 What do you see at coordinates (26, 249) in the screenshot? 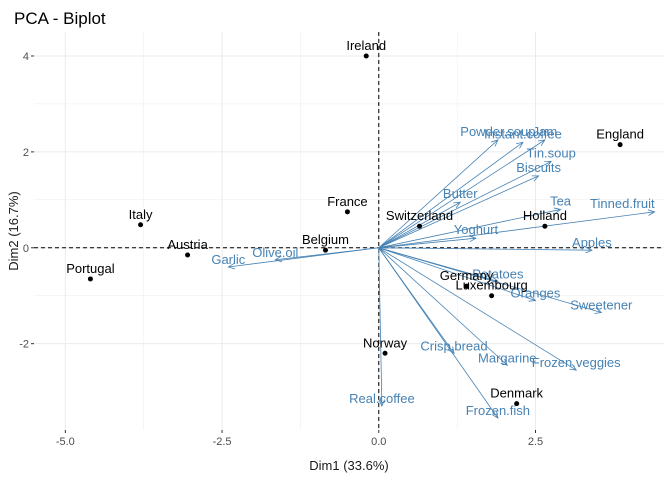
I see `y-tick-label: 0` at bounding box center [26, 249].